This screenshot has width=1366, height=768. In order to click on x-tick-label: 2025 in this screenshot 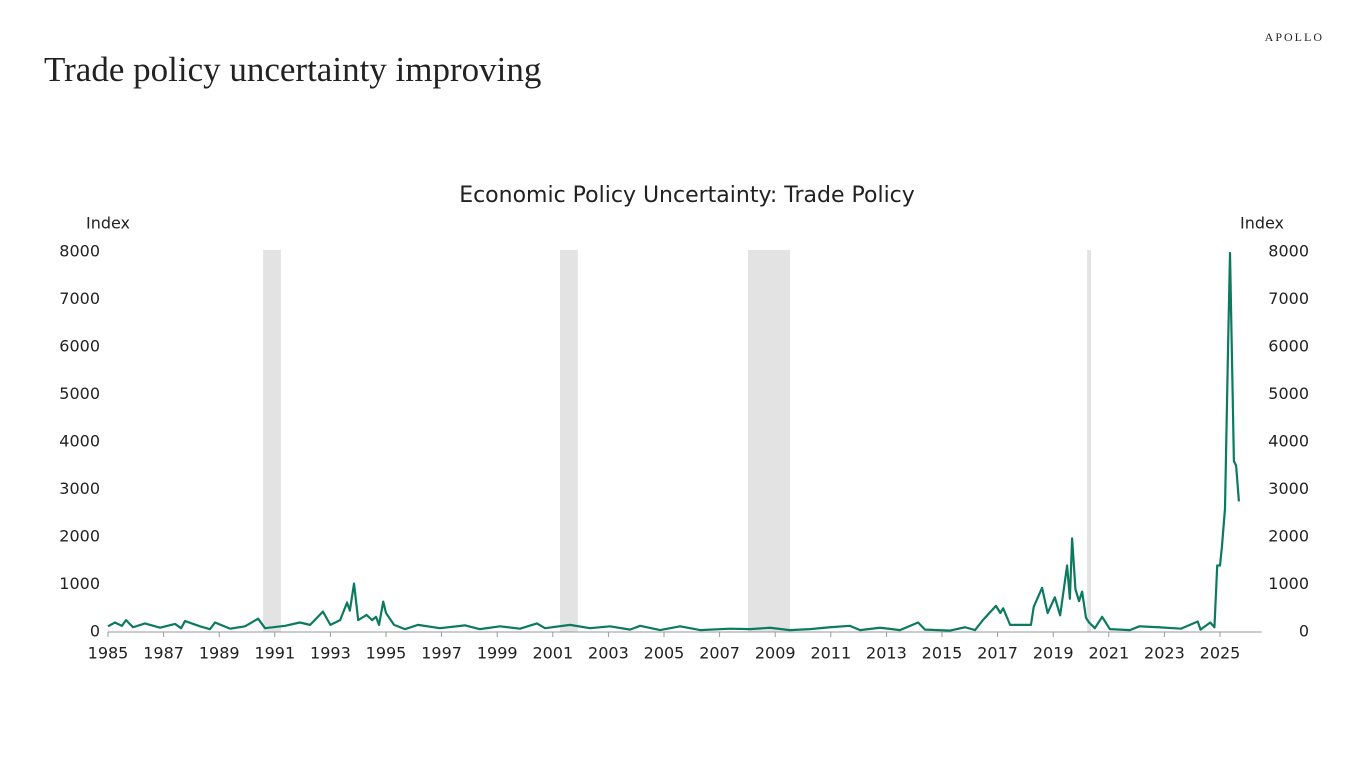, I will do `click(1220, 653)`.